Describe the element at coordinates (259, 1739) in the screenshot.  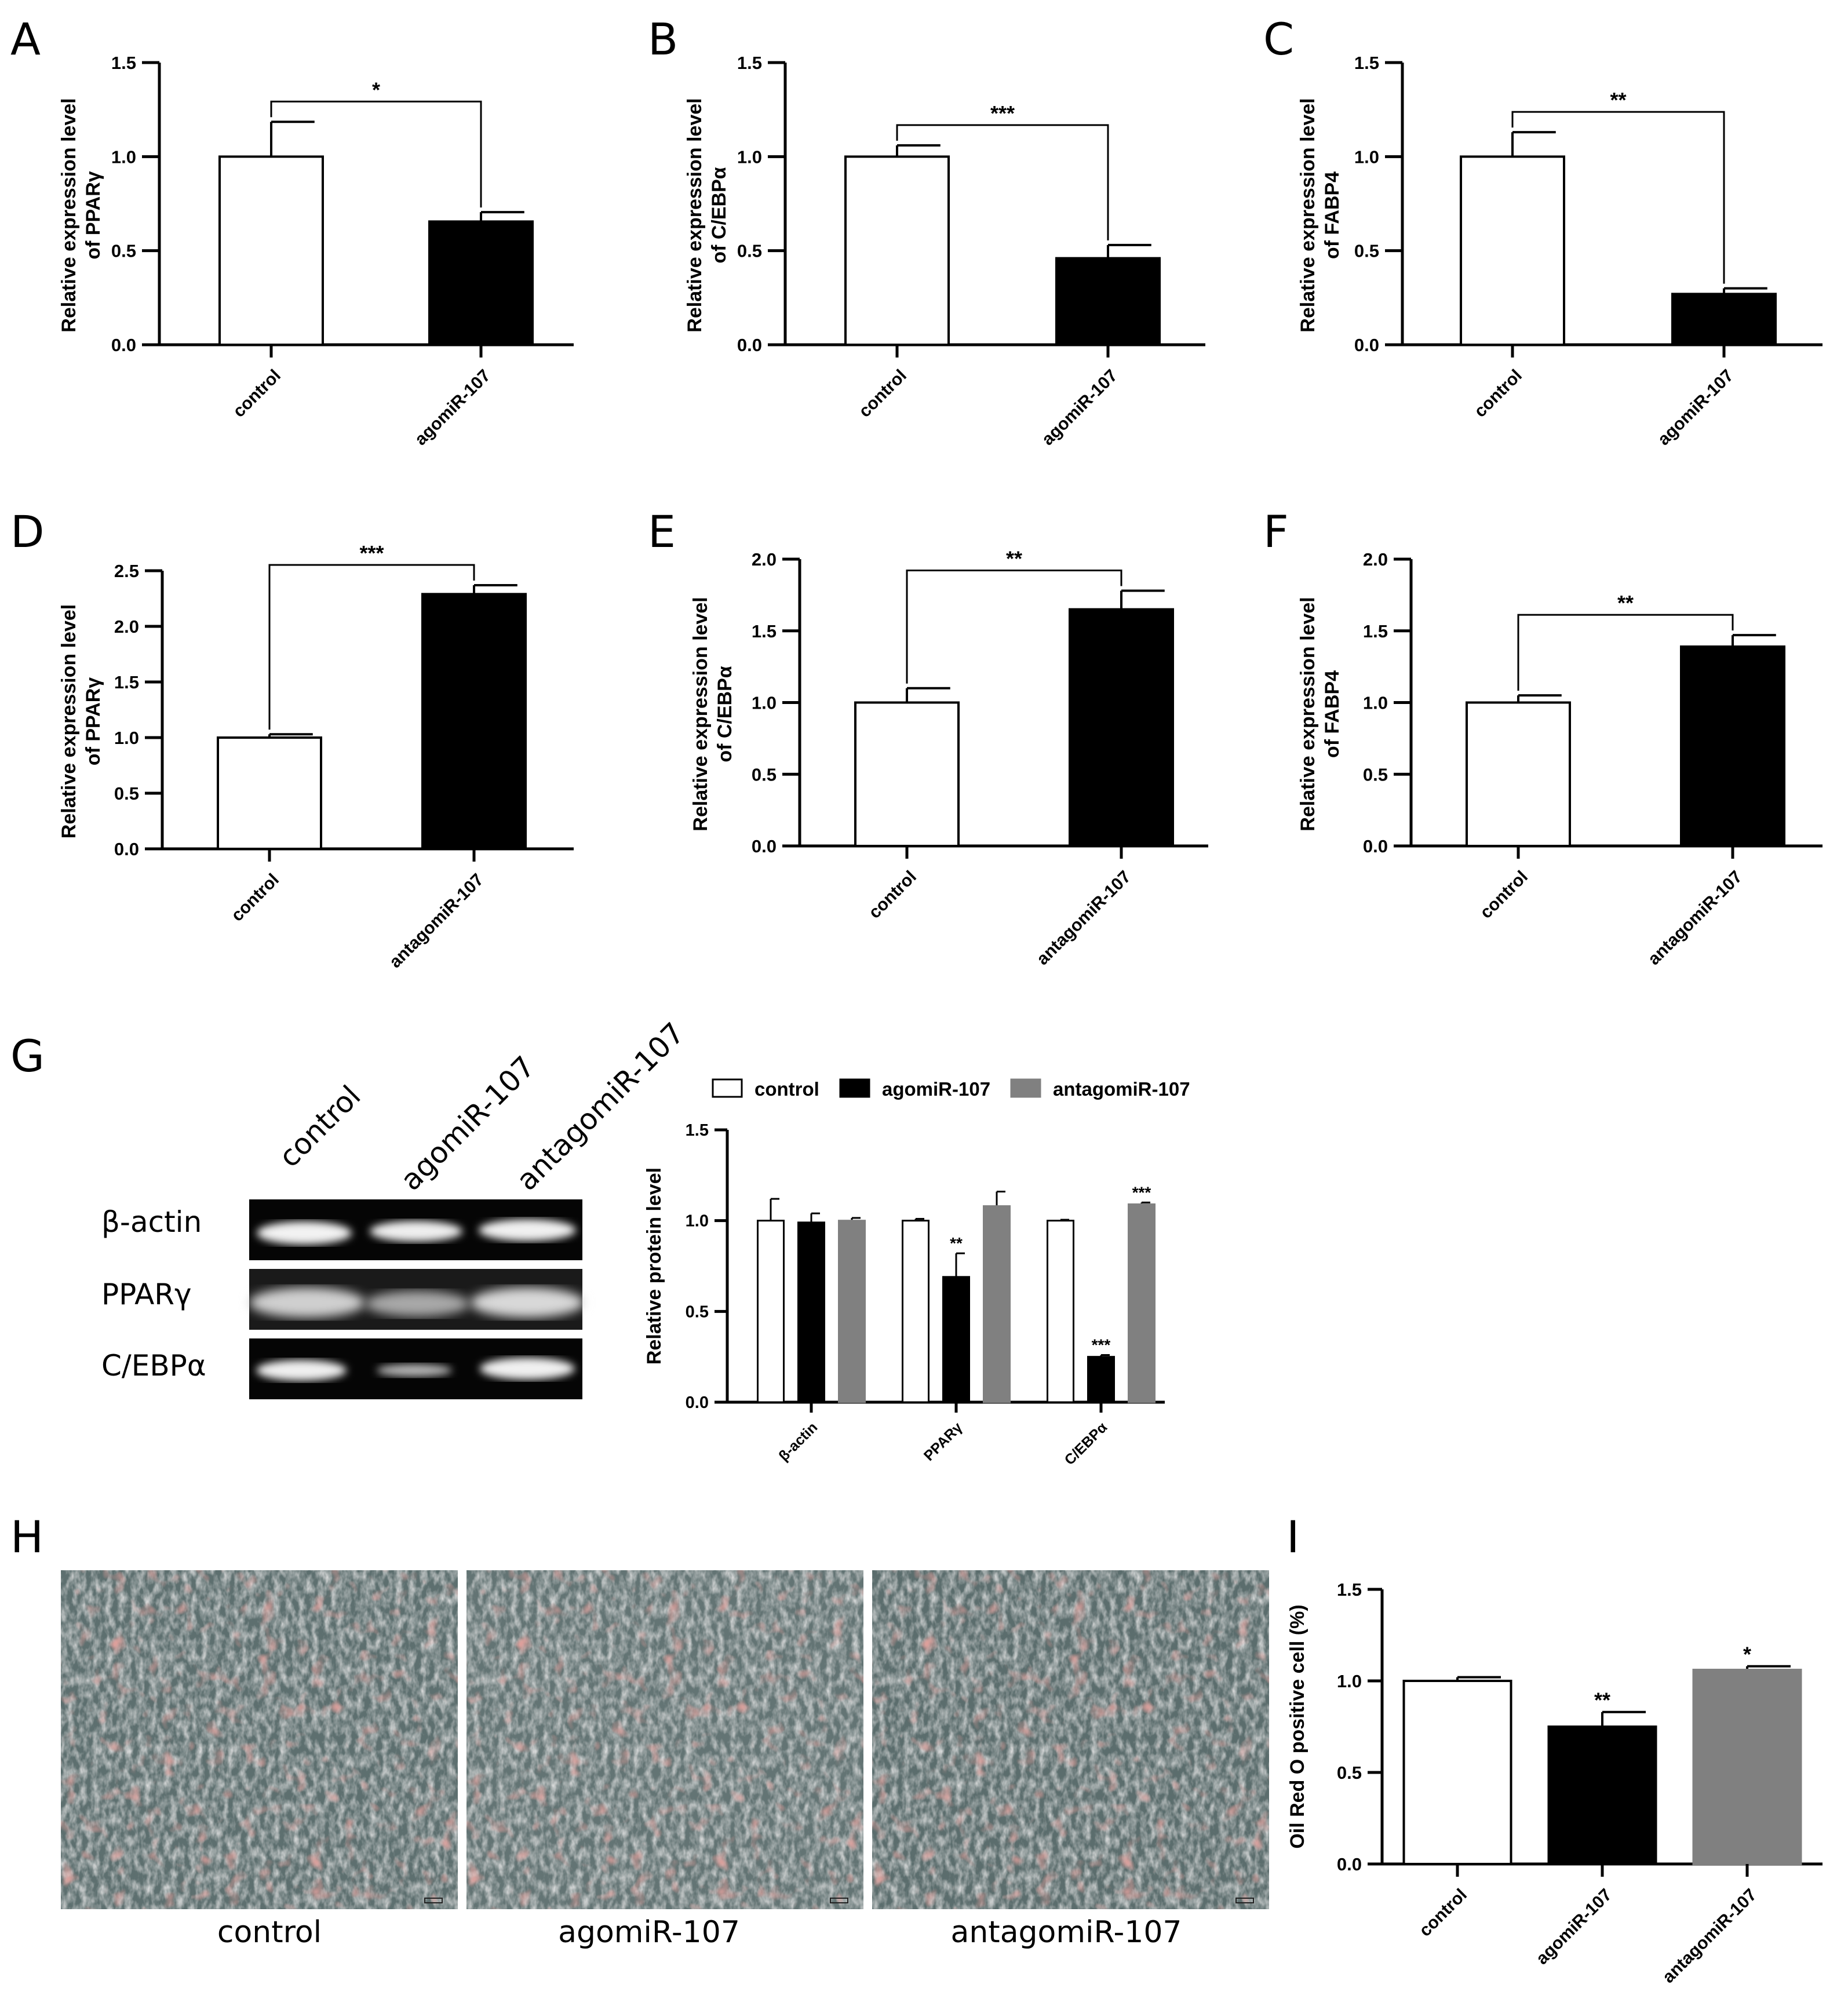
I see `micrograph-control` at that location.